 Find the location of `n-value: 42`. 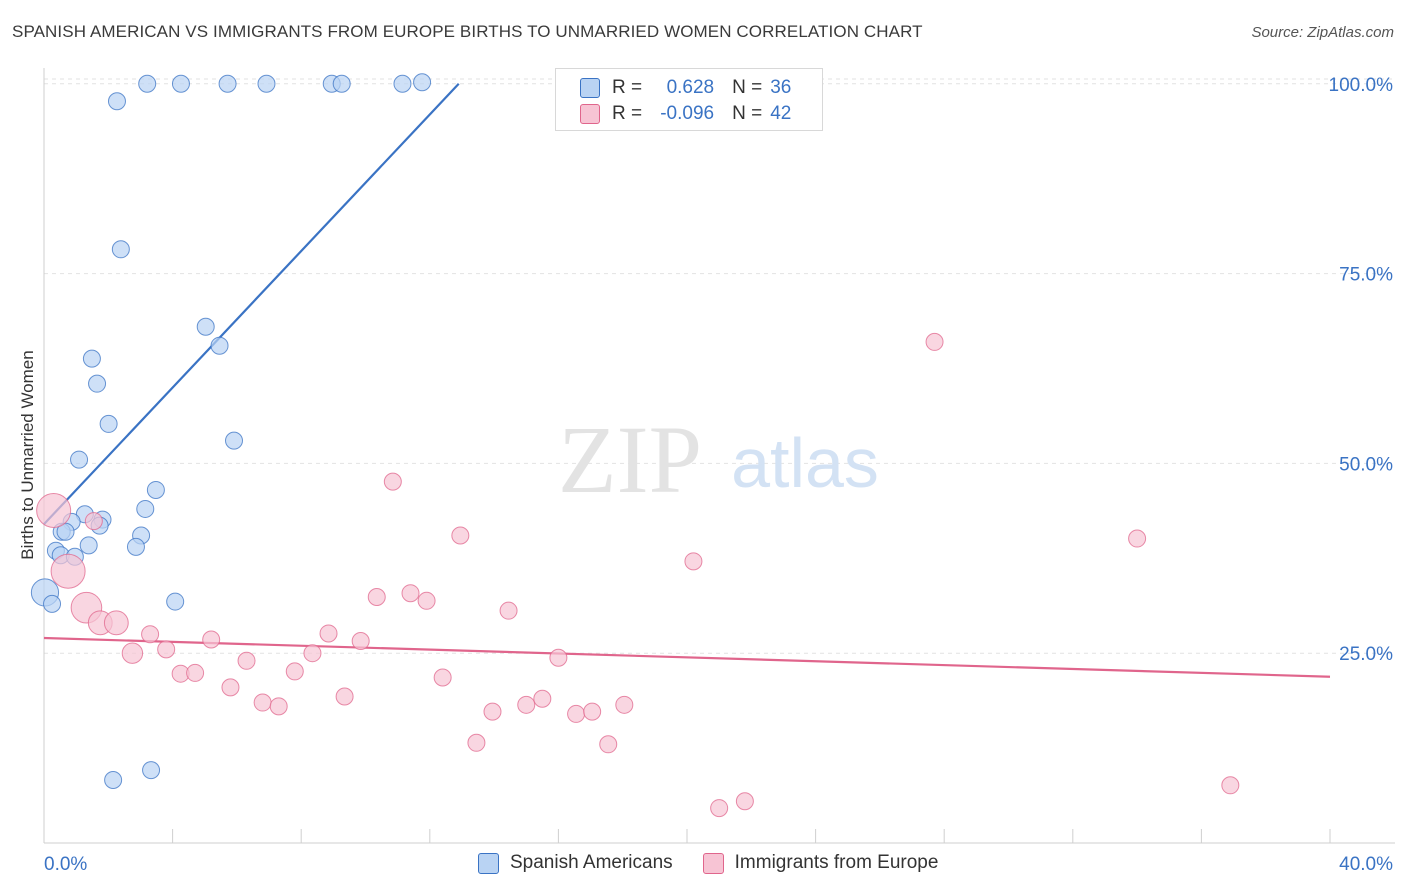

n-value: 42 is located at coordinates (781, 113).